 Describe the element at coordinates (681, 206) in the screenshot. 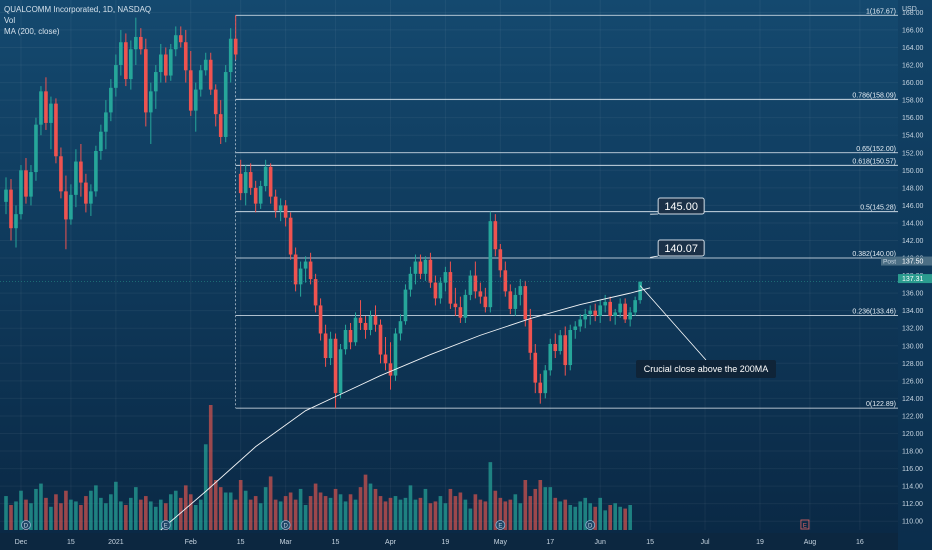

I see `callout-box` at that location.